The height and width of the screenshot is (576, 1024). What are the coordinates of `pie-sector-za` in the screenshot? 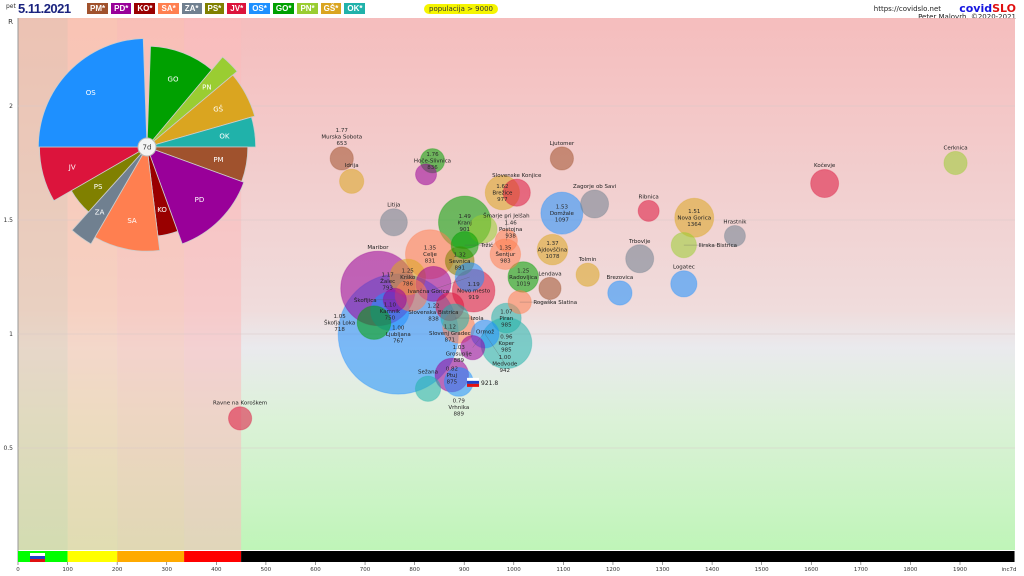 It's located at (109, 195).